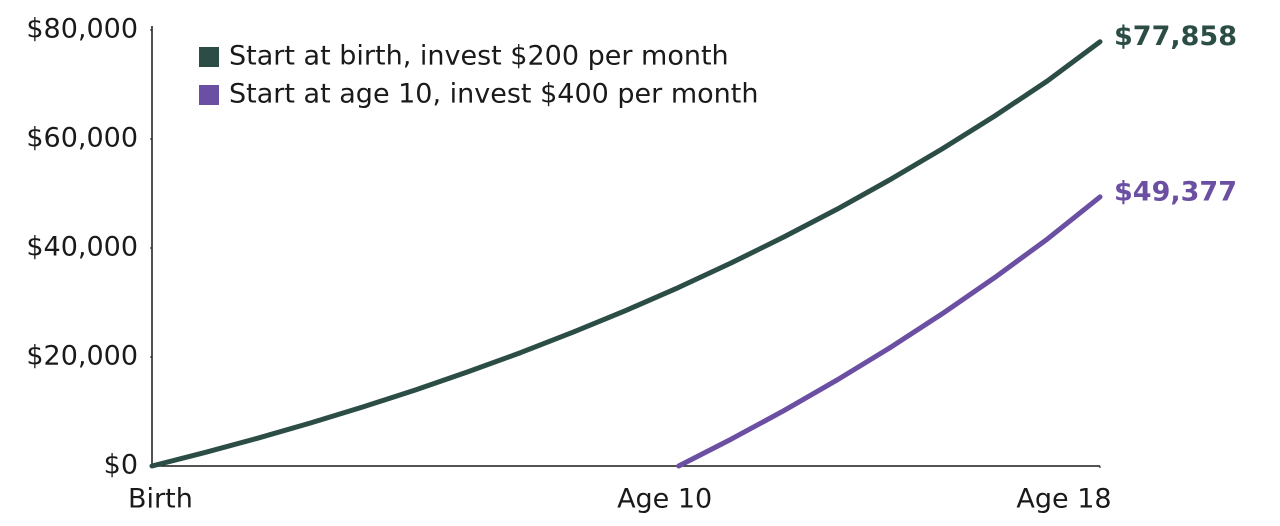 This screenshot has height=526, width=1280. I want to click on y-tick-label: $0, so click(121, 465).